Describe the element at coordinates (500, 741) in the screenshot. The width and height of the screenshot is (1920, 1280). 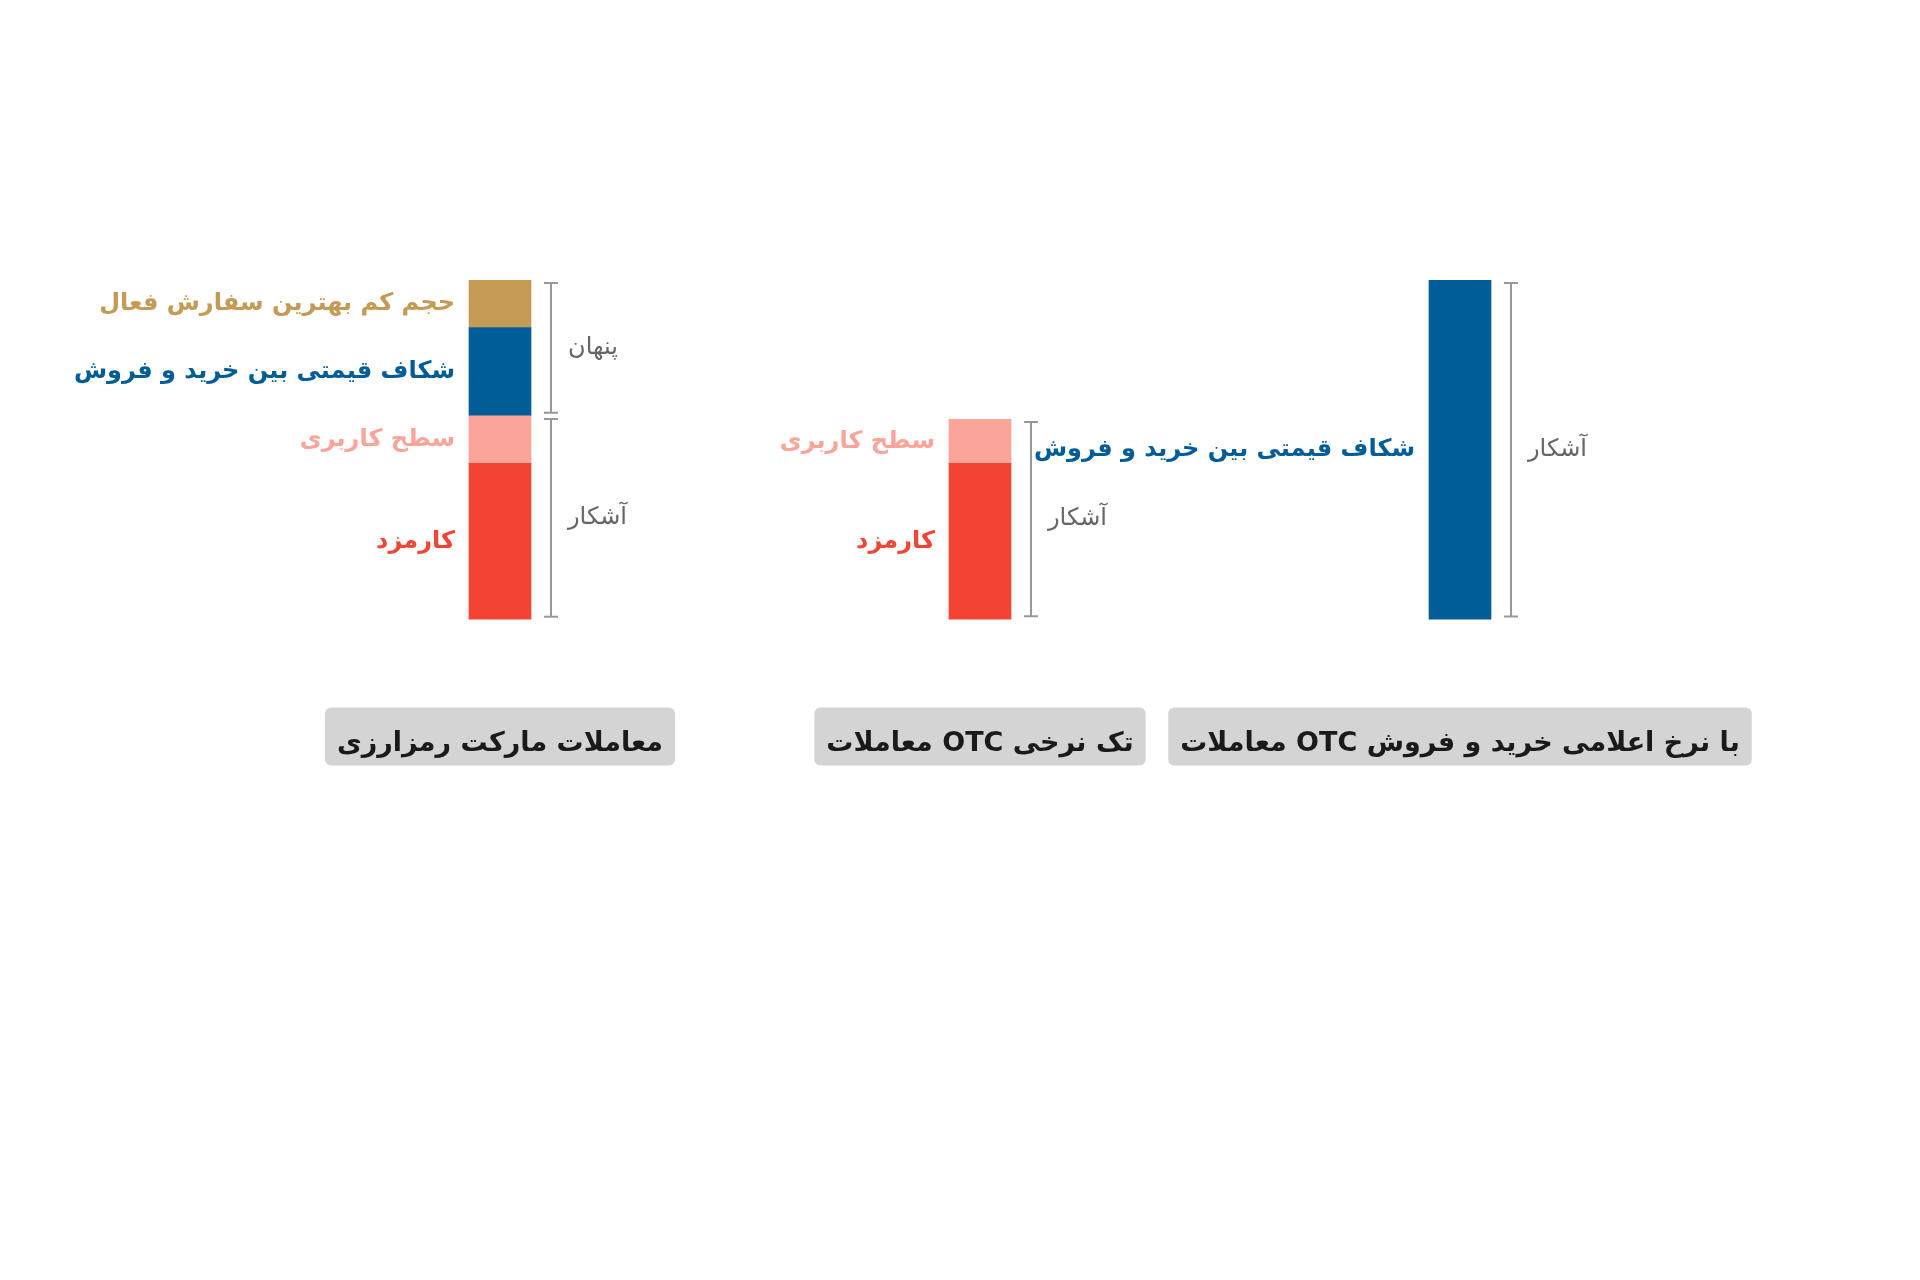
I see `x-tick-label: معاملات مارکت رمزارزی` at that location.